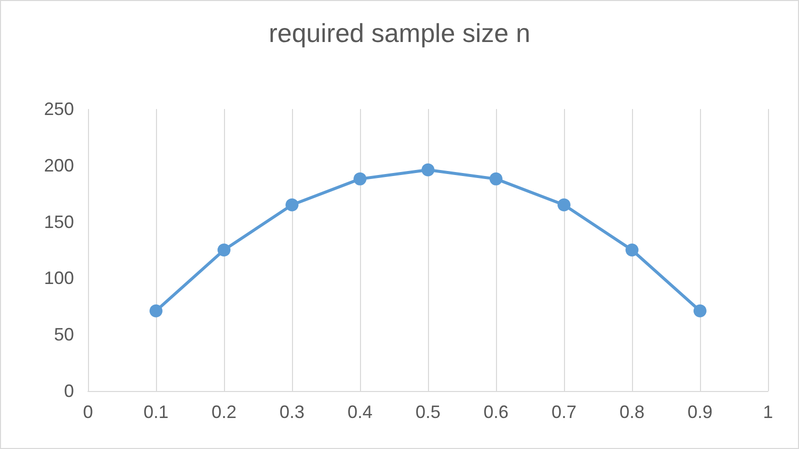 This screenshot has height=449, width=799. Describe the element at coordinates (632, 412) in the screenshot. I see `x-tick-label: 0.8` at that location.